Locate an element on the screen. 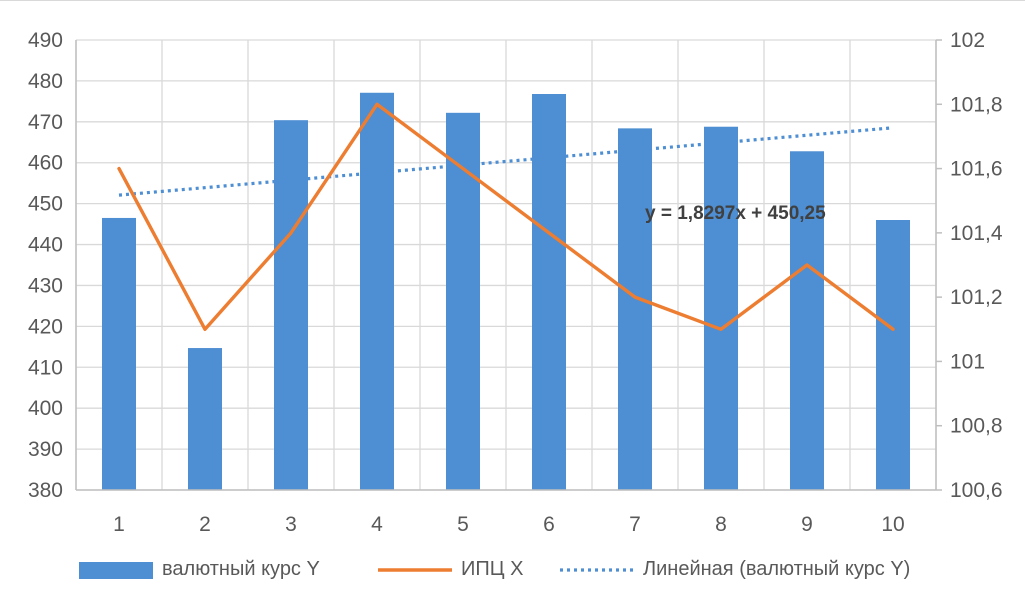  trendline-equation-label: y = 1,8297x + 450,25 is located at coordinates (735, 213).